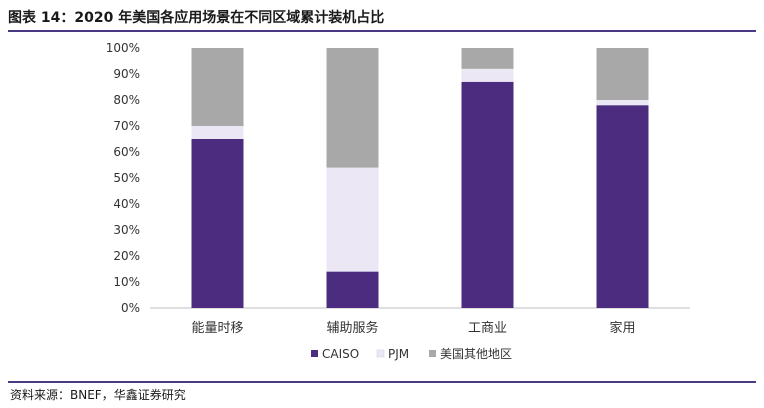  What do you see at coordinates (126, 204) in the screenshot?
I see `y-tick-label: 40%` at bounding box center [126, 204].